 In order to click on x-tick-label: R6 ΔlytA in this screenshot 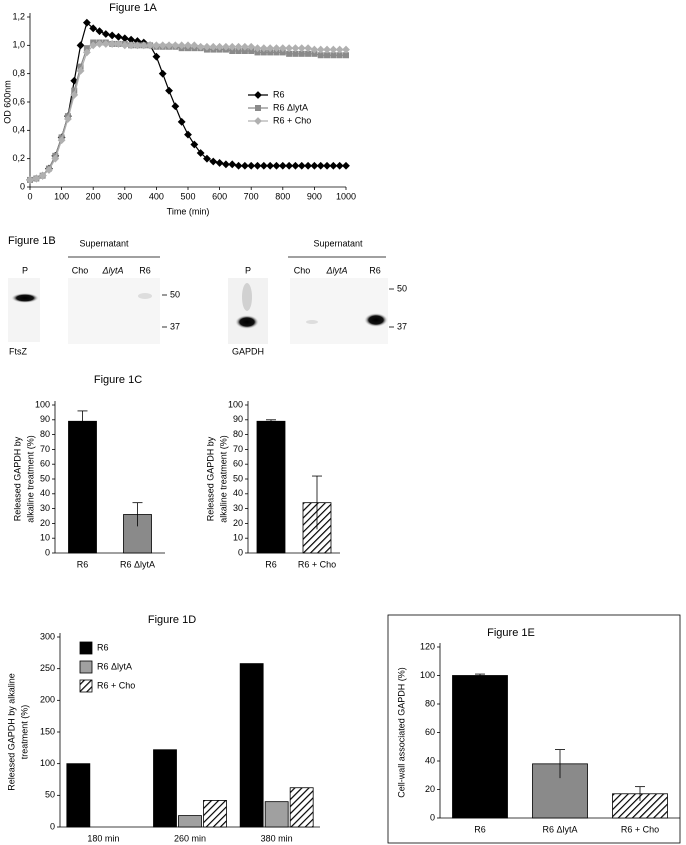, I will do `click(137, 564)`.